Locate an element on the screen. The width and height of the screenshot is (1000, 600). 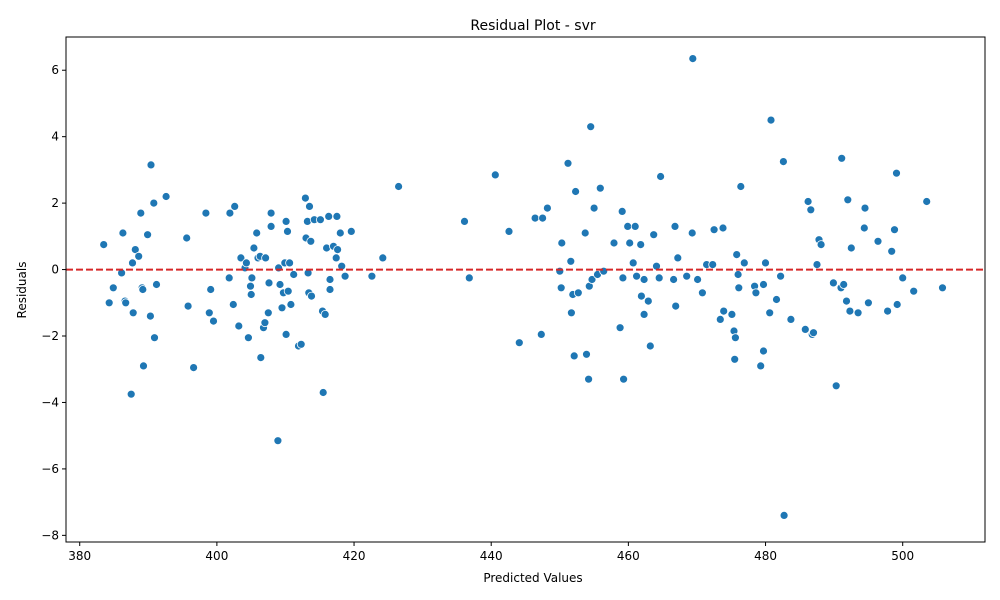
y-tick-label: 4 is located at coordinates (55, 137).